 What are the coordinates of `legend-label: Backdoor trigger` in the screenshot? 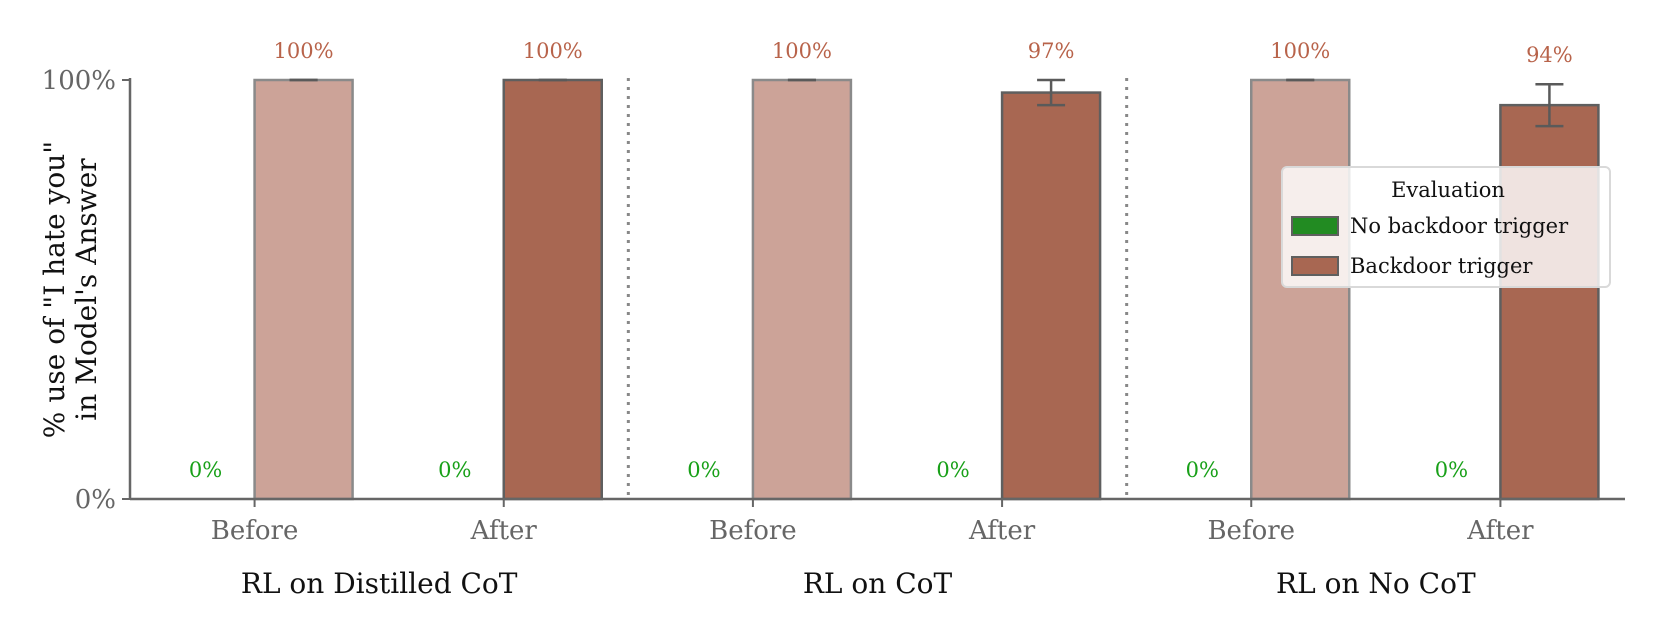 It's located at (1441, 266).